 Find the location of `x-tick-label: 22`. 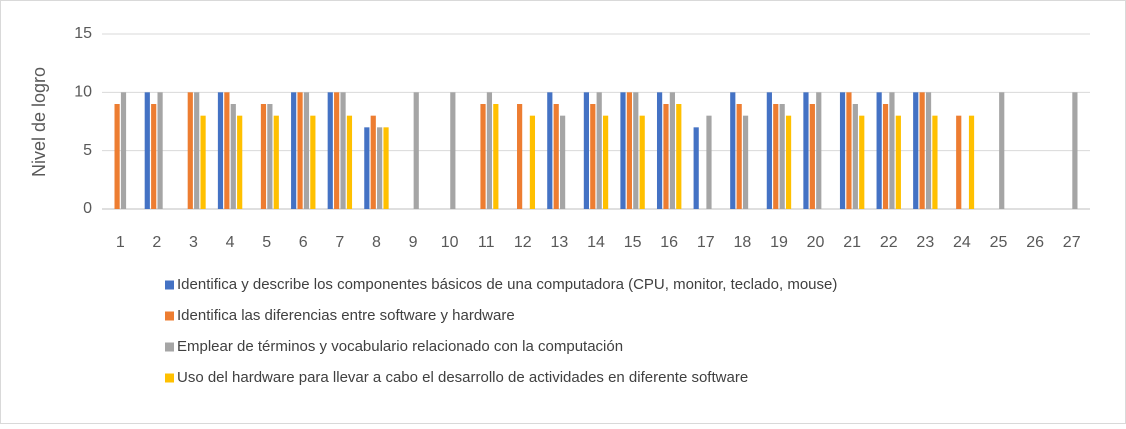

x-tick-label: 22 is located at coordinates (889, 242).